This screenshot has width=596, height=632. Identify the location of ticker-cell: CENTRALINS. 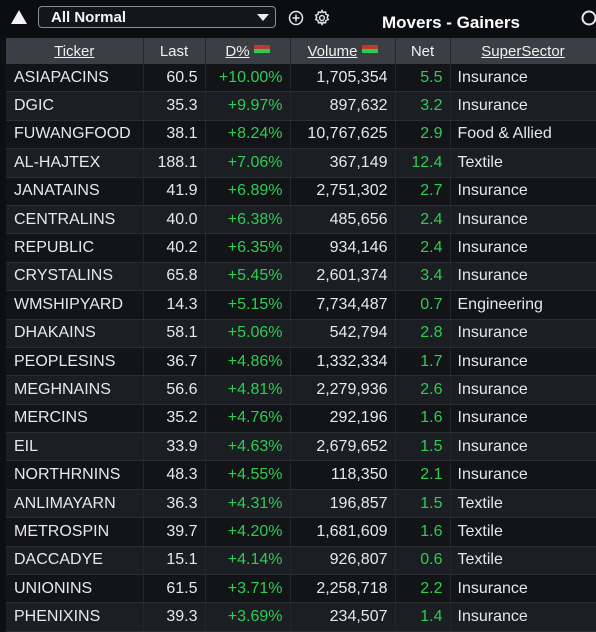
(75, 220).